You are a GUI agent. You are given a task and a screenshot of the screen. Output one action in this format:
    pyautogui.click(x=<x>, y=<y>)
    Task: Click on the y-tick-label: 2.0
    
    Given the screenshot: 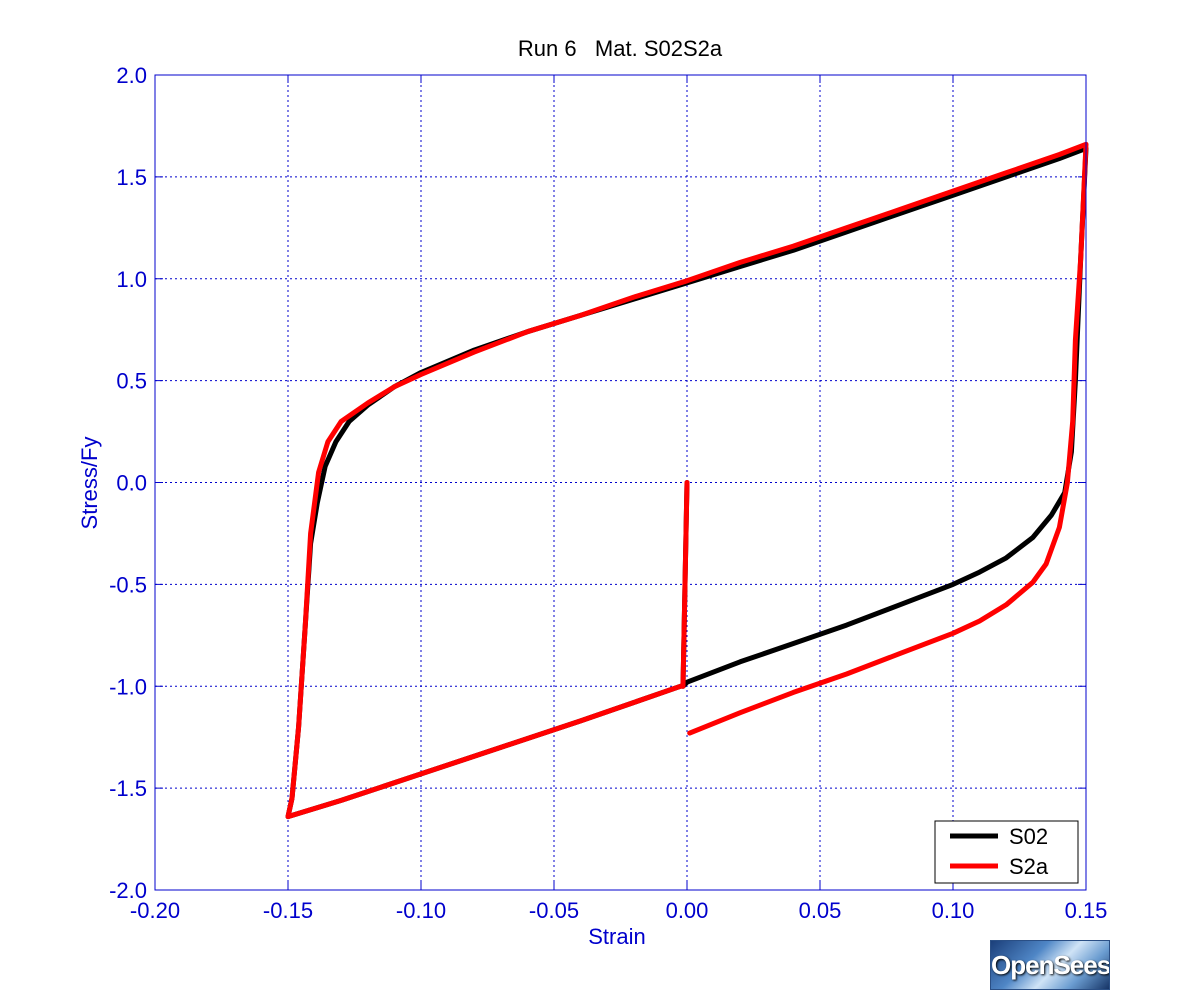 What is the action you would take?
    pyautogui.click(x=131, y=75)
    